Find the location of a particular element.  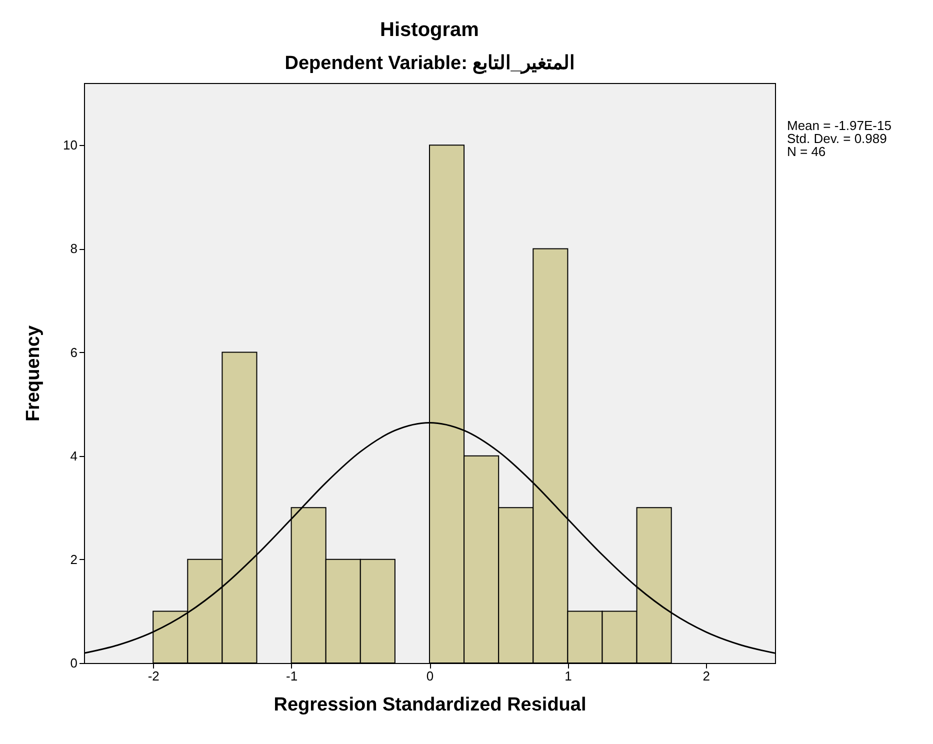

x-tick-label: 0 is located at coordinates (430, 676).